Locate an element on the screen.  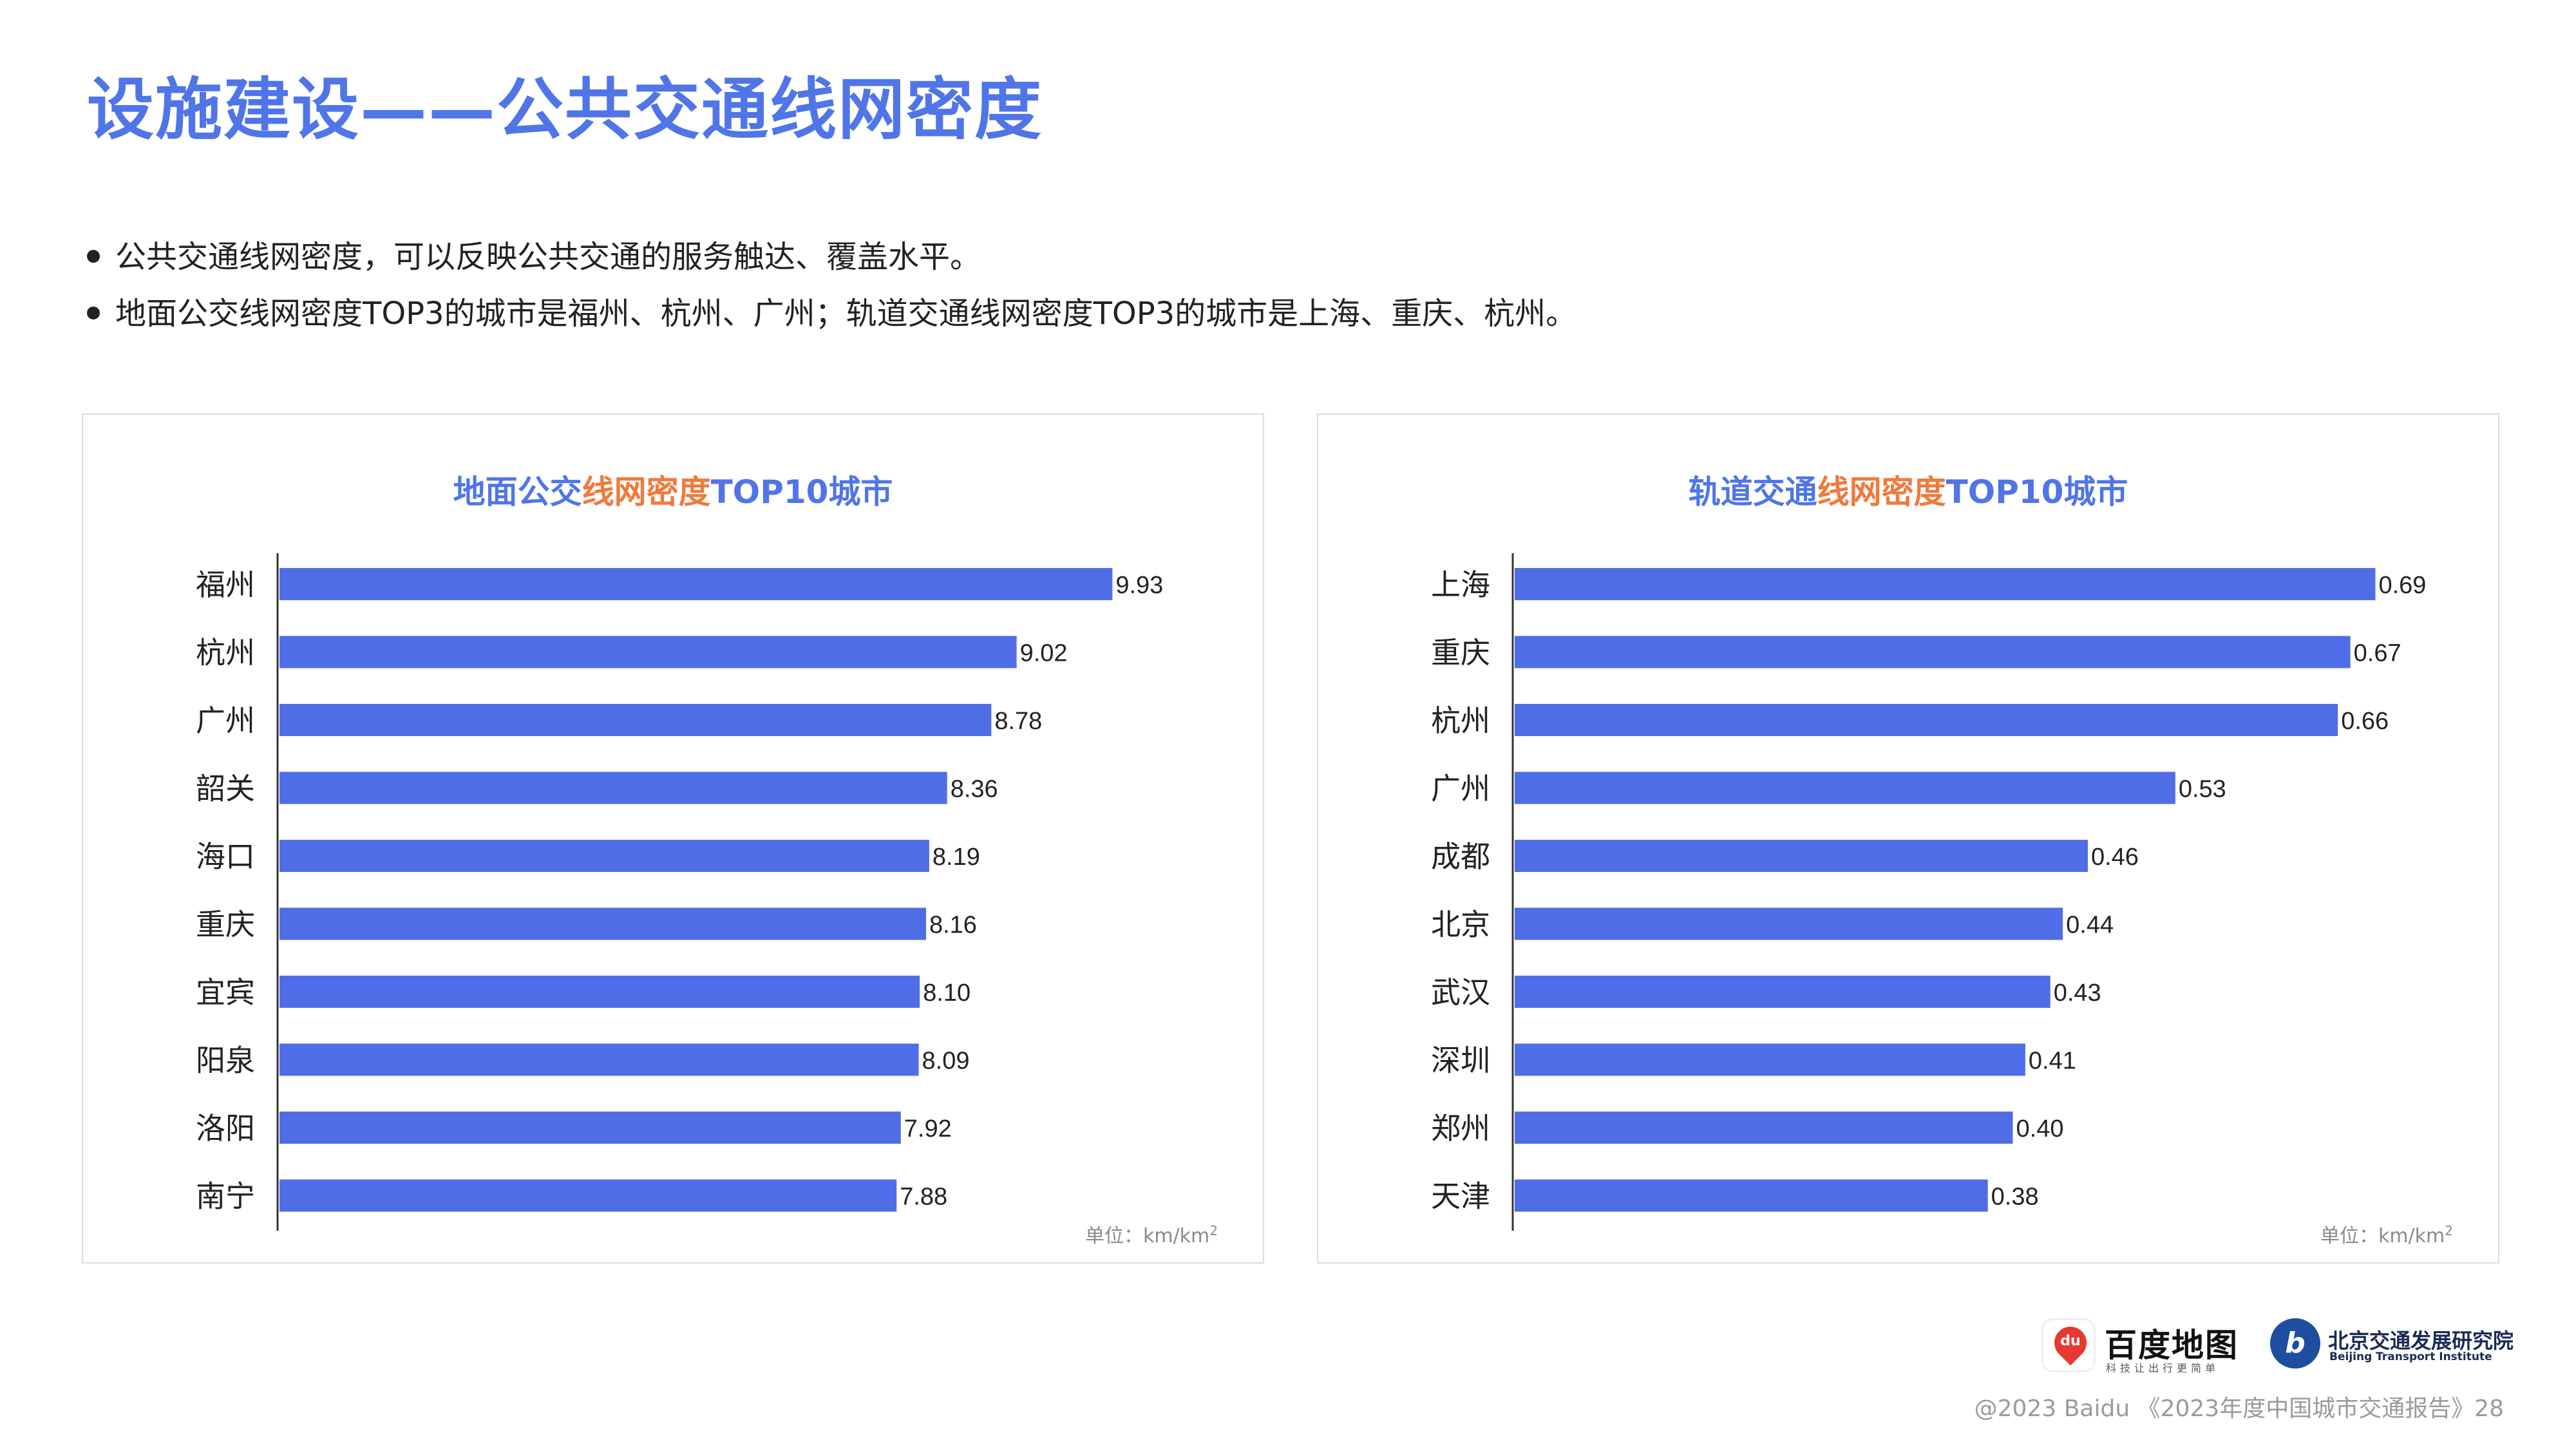
bar-武汉 is located at coordinates (1783, 992).